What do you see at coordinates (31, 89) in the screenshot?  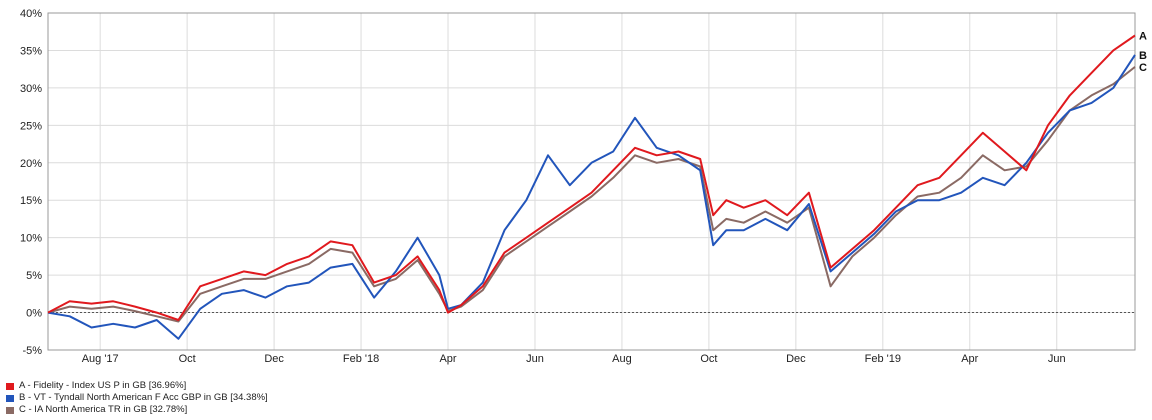 I see `y-tick-label: 30%` at bounding box center [31, 89].